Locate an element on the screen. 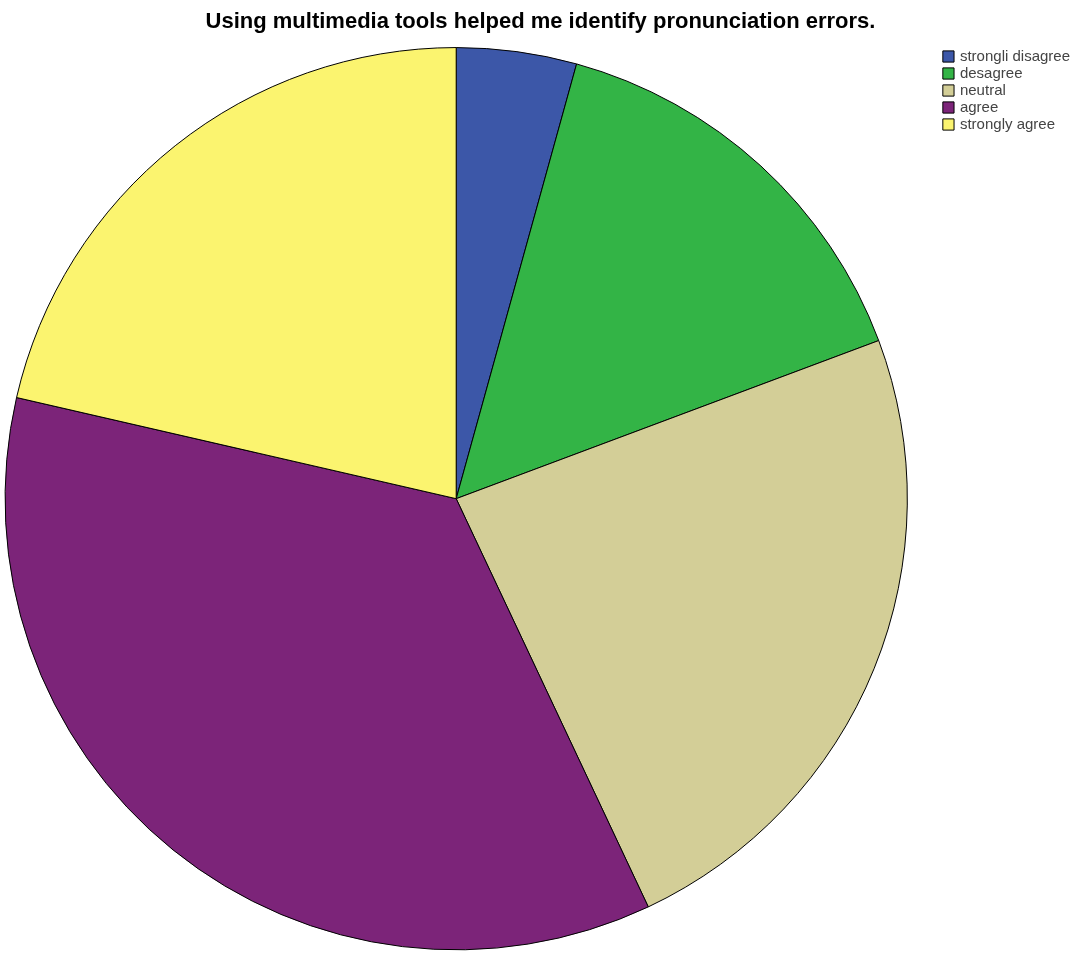 Image resolution: width=1085 pixels, height=963 pixels. legend-label: neutral is located at coordinates (982, 89).